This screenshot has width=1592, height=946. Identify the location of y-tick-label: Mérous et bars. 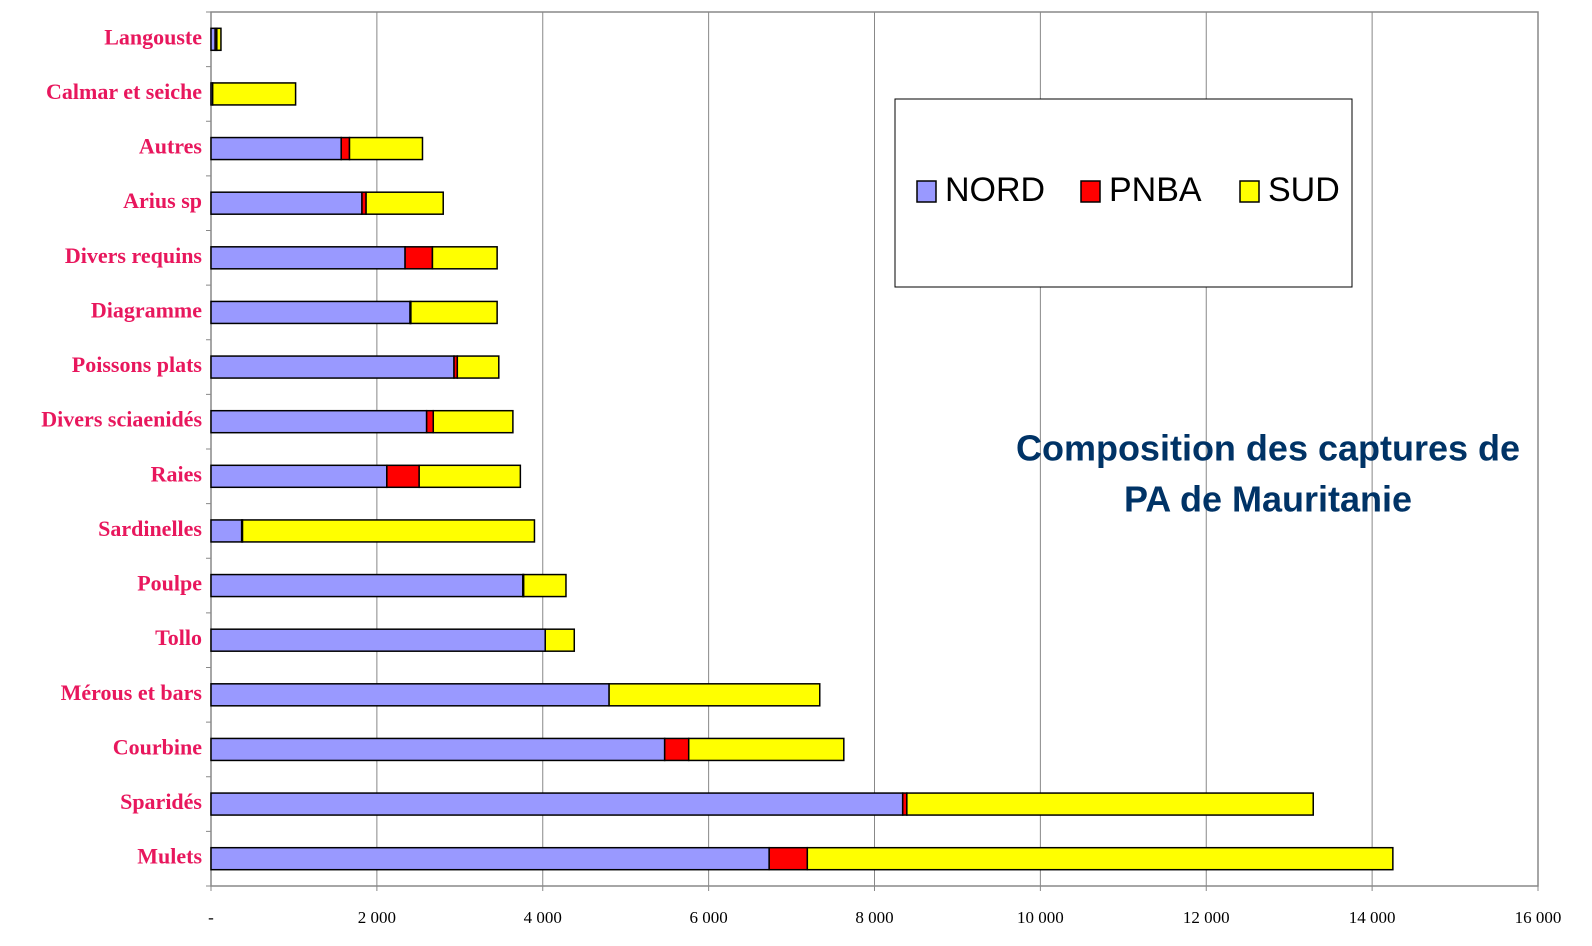
(132, 692).